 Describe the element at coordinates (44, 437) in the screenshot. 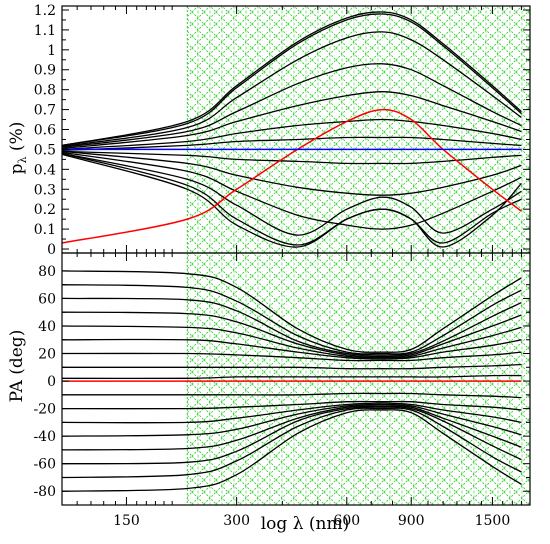

I see `y-tick-label: -40` at that location.